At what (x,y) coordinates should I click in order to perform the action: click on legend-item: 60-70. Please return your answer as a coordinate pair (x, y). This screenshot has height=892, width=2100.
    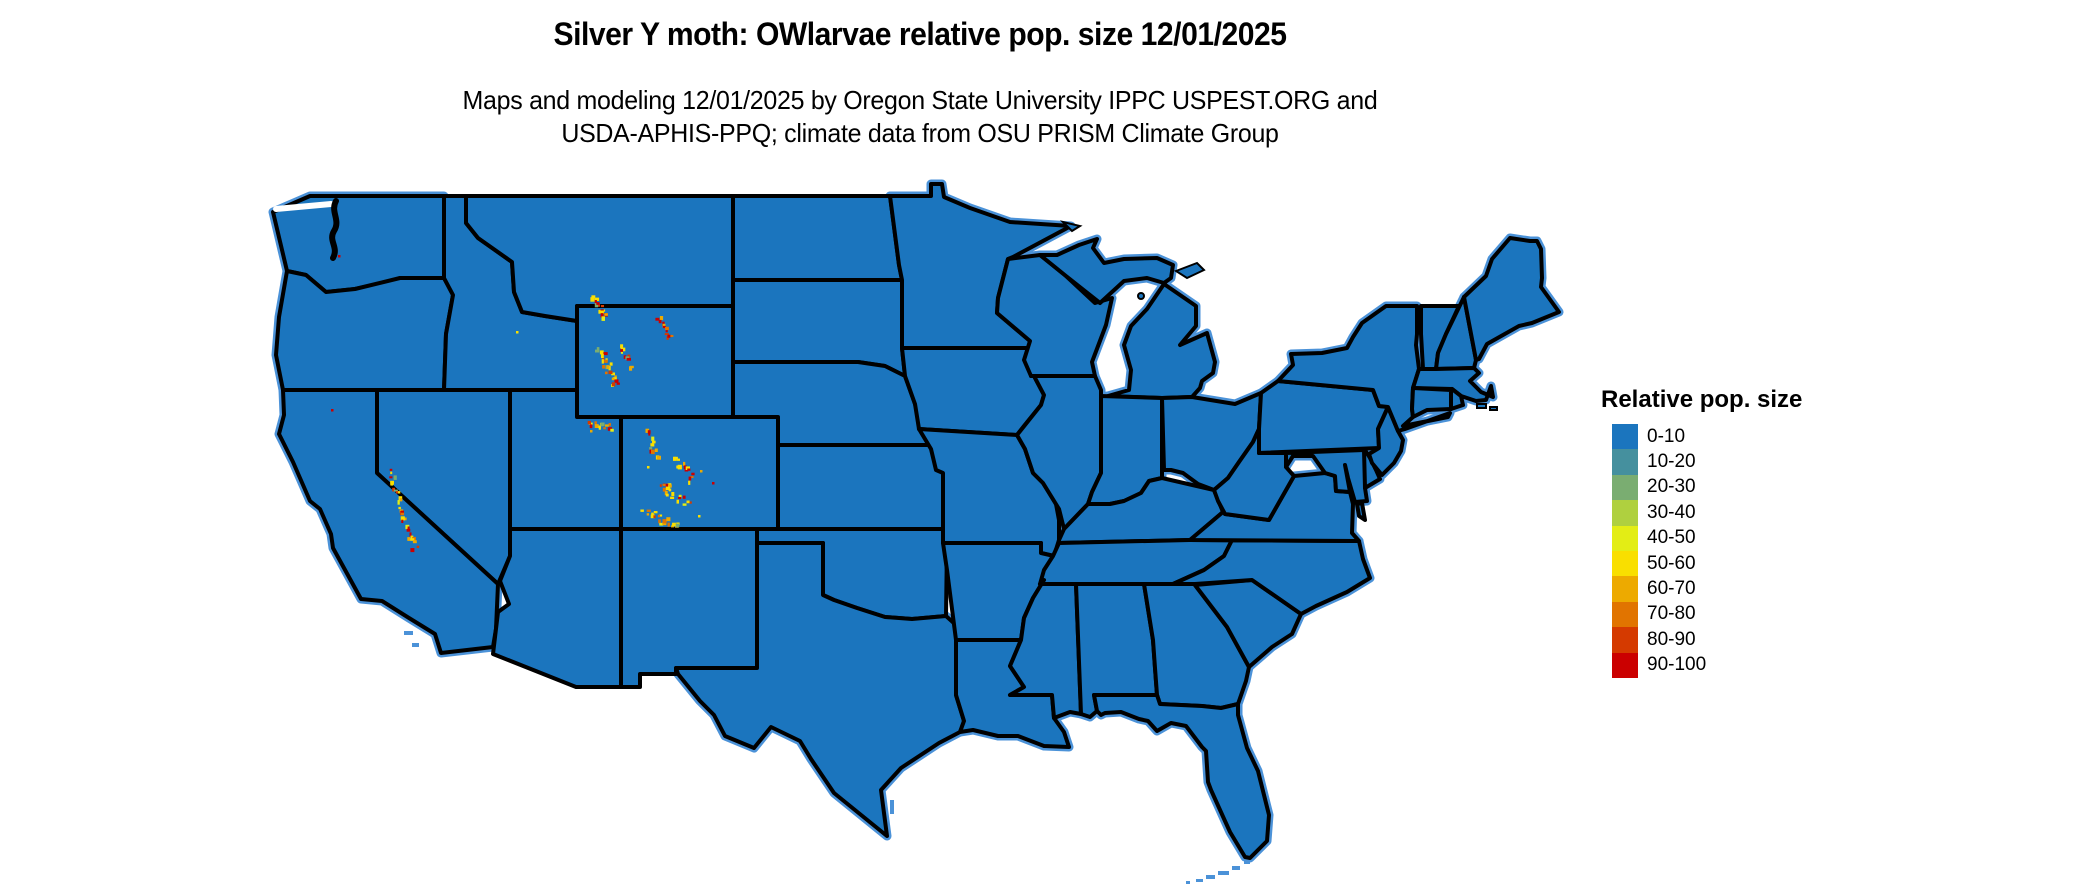
    Looking at the image, I should click on (1707, 589).